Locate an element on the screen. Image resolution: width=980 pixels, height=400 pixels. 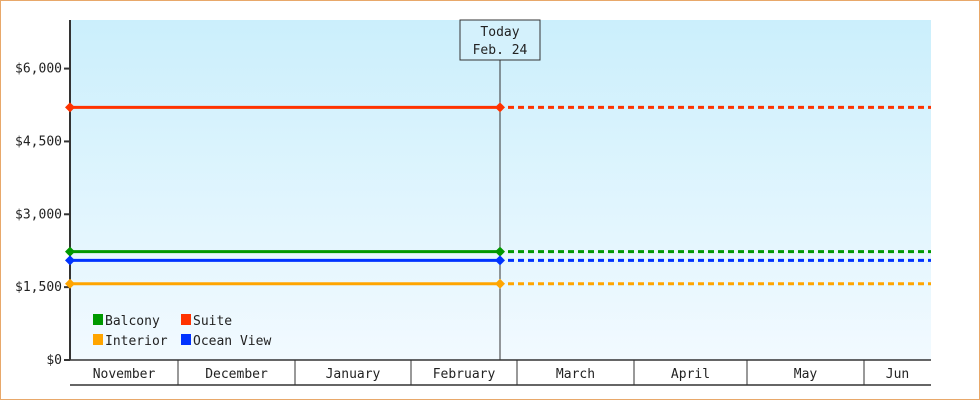
today-box is located at coordinates (500, 40).